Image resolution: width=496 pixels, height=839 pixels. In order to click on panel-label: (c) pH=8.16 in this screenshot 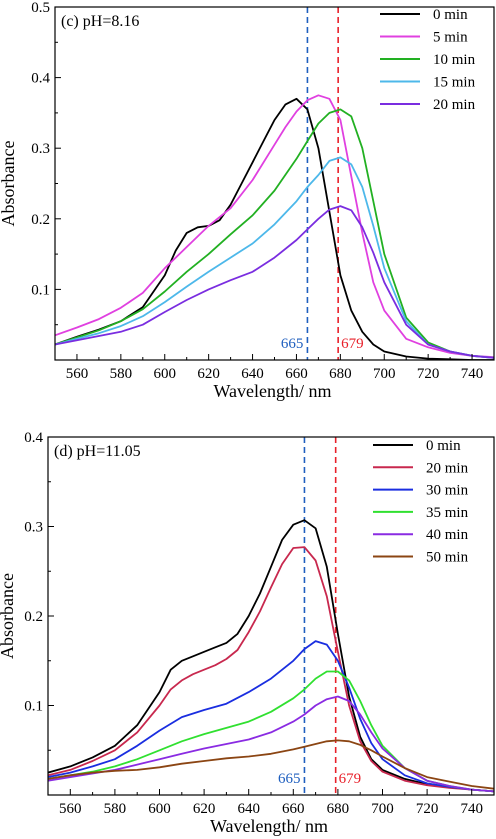, I will do `click(100, 21)`.